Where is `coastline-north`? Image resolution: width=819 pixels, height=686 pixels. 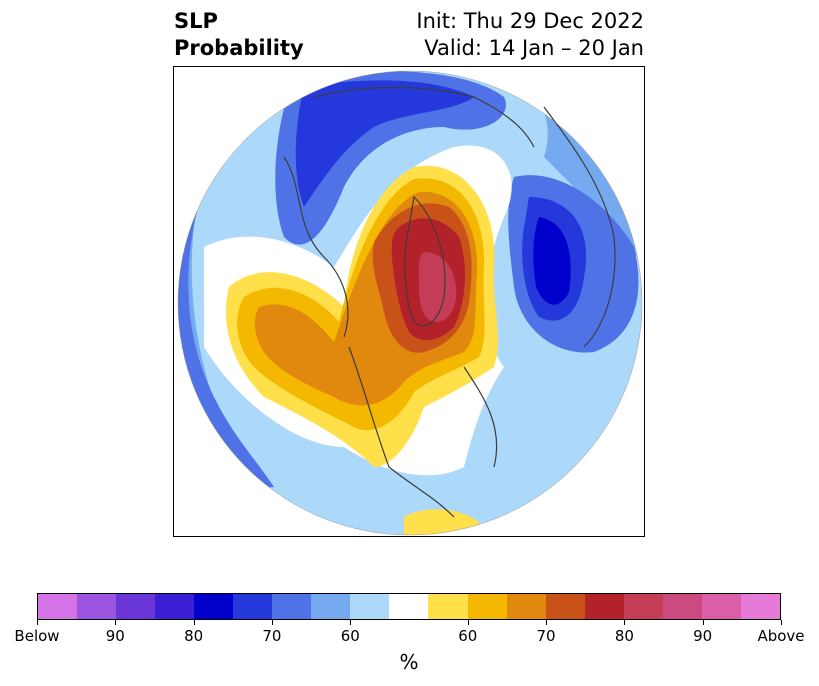
coastline-north is located at coordinates (424, 117).